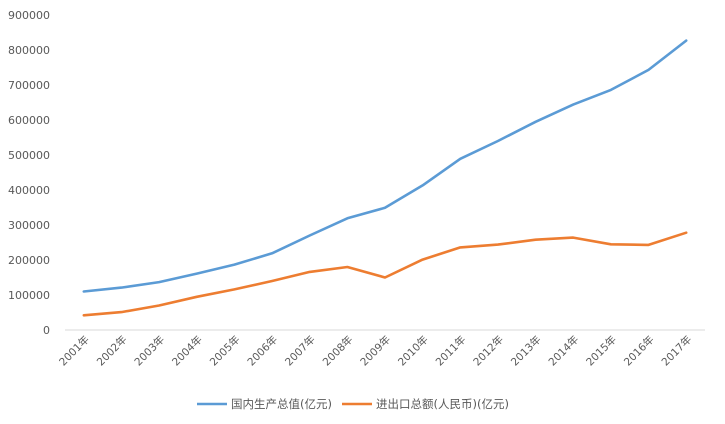  What do you see at coordinates (74, 351) in the screenshot?
I see `x-tick-label: 2001年` at bounding box center [74, 351].